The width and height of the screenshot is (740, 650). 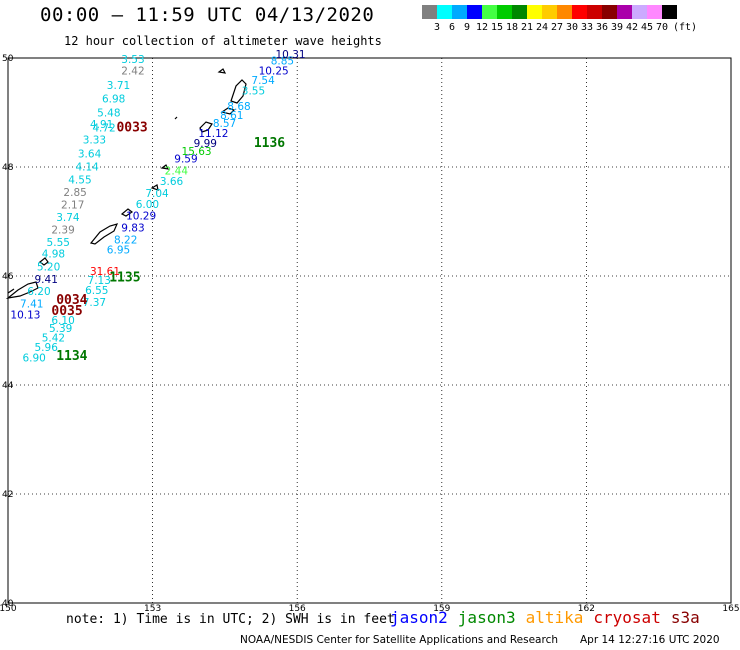 What do you see at coordinates (205, 144) in the screenshot?
I see `wave-height-label: 9.99` at bounding box center [205, 144].